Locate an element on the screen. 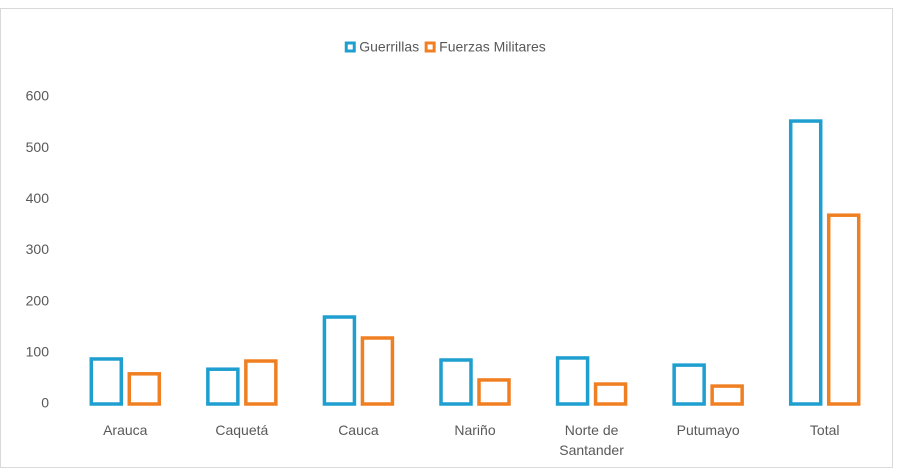 This screenshot has width=905, height=472. y-tick-label: 500 is located at coordinates (38, 147).